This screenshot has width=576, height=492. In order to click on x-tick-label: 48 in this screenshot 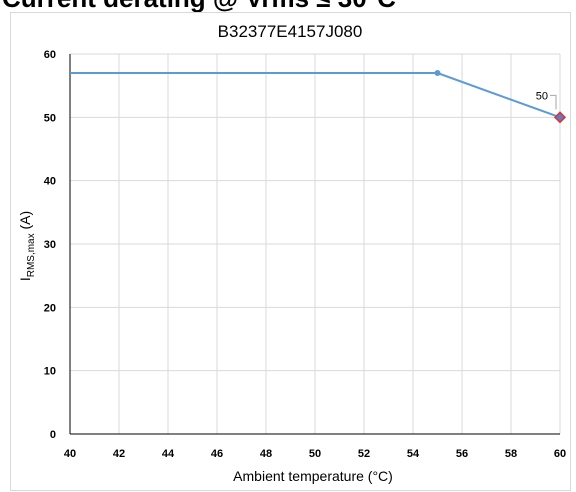, I will do `click(266, 454)`.